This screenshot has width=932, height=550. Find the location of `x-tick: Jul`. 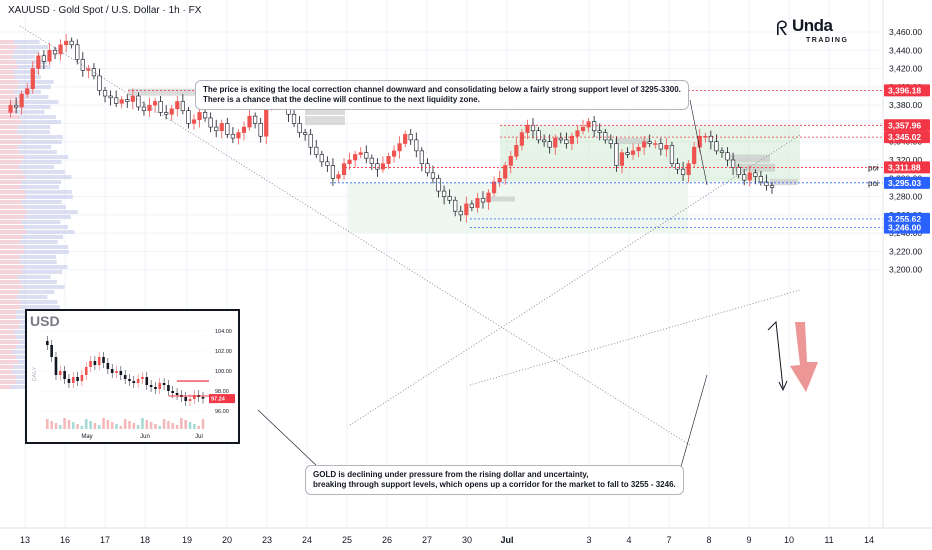

x-tick: Jul is located at coordinates (506, 540).